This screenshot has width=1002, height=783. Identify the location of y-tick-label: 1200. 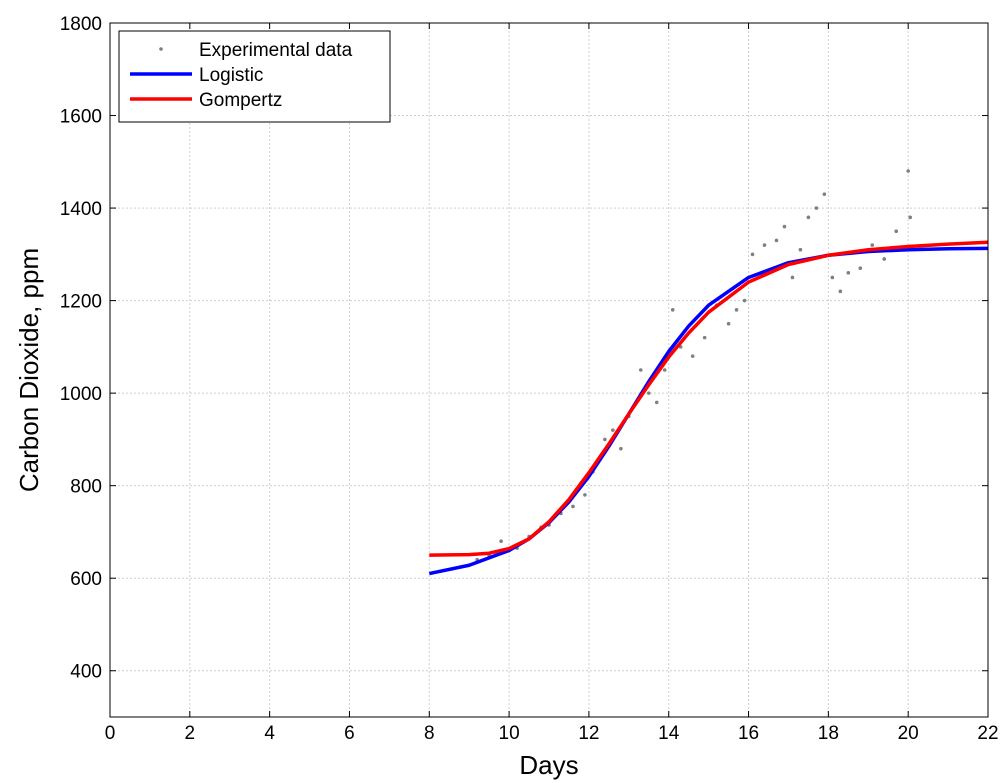
(81, 302).